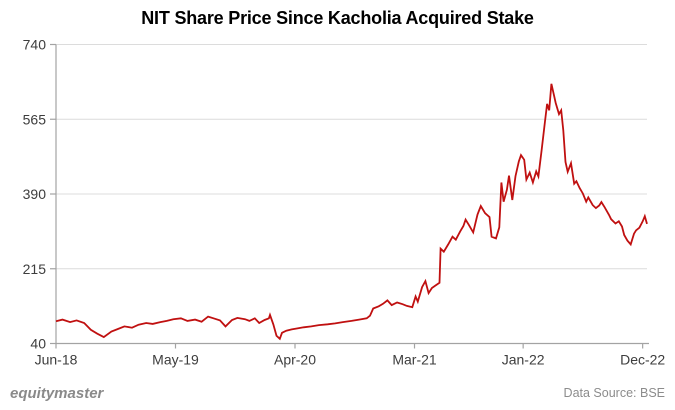 The image size is (675, 410). What do you see at coordinates (56, 360) in the screenshot?
I see `x-tick-label: Jun-18` at bounding box center [56, 360].